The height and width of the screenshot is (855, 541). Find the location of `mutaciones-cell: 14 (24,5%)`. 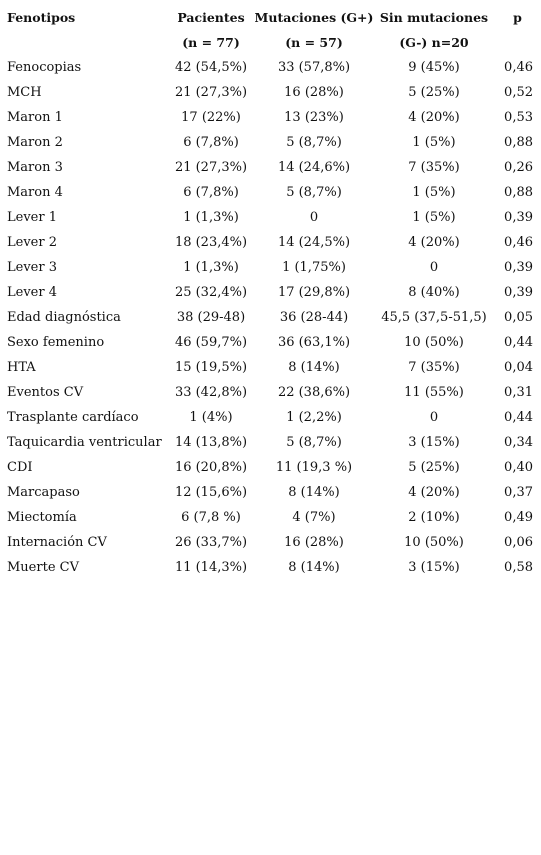

mutaciones-cell: 14 (24,5%) is located at coordinates (314, 242).